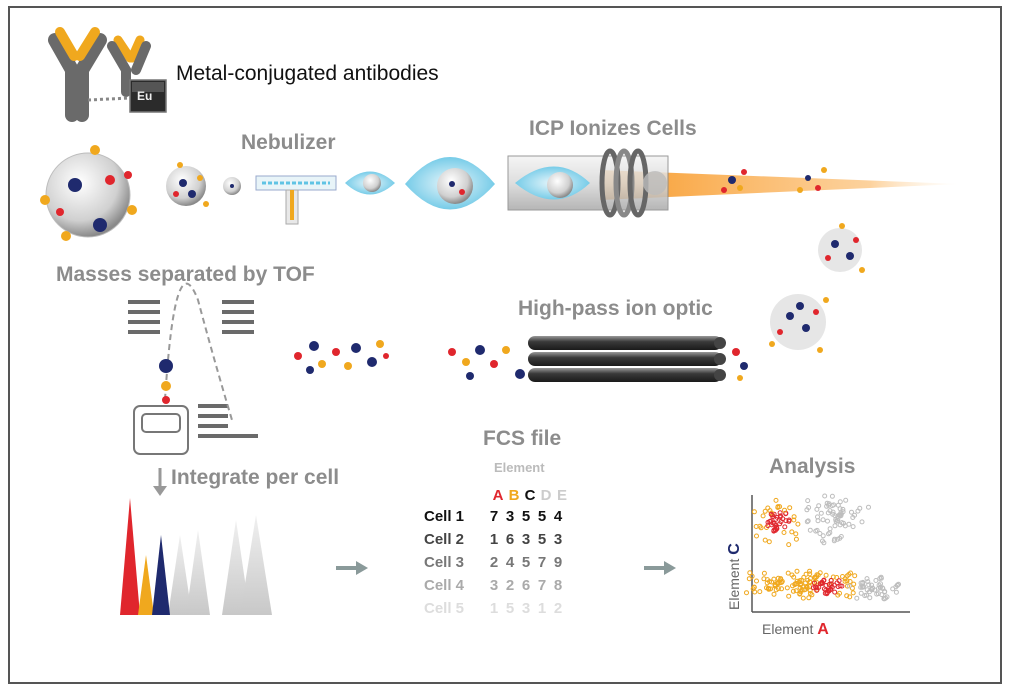 The height and width of the screenshot is (693, 1012). I want to click on icp-torch-icon, so click(733, 183).